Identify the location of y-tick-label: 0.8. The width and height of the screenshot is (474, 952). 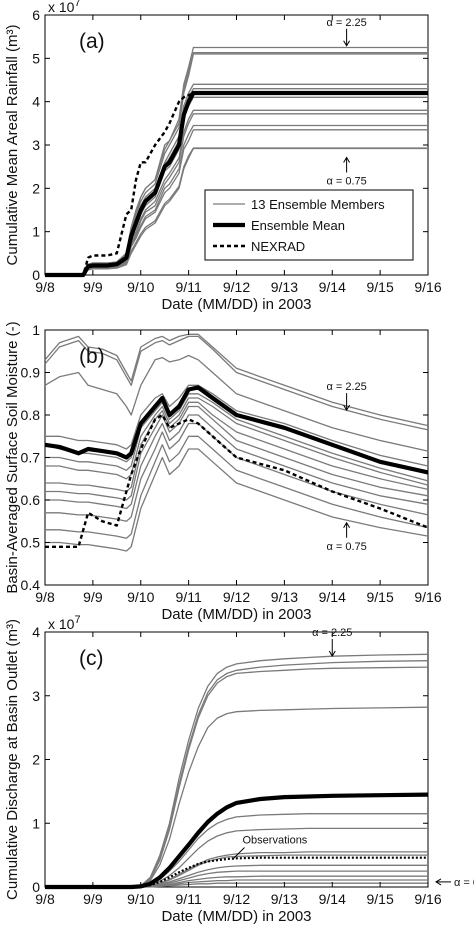
(31, 415).